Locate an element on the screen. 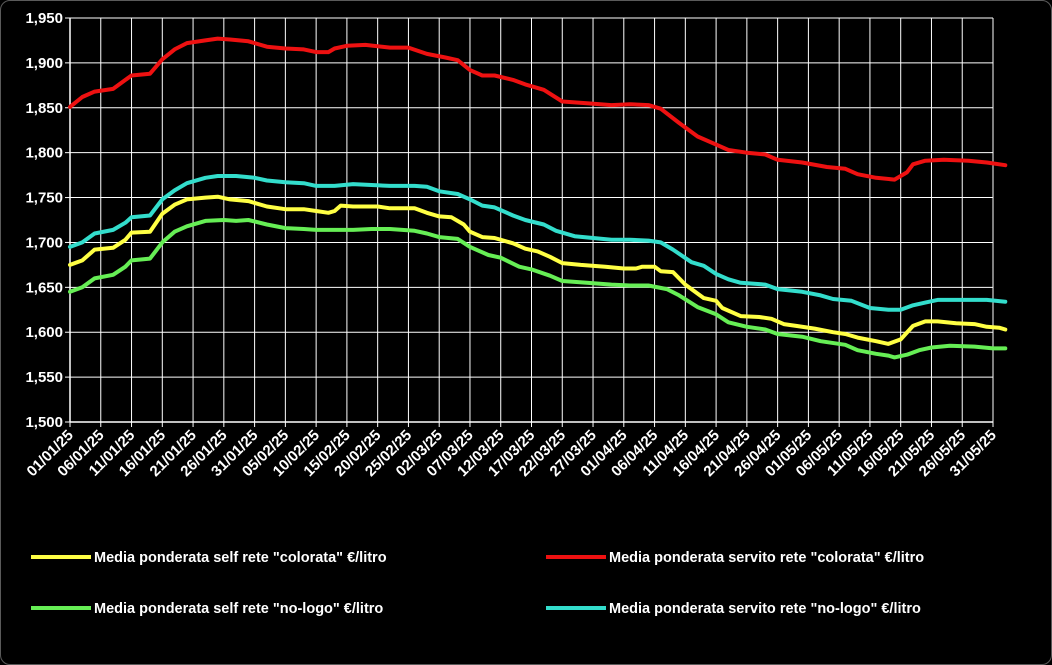  y-tick-label: 1,650 is located at coordinates (44, 287).